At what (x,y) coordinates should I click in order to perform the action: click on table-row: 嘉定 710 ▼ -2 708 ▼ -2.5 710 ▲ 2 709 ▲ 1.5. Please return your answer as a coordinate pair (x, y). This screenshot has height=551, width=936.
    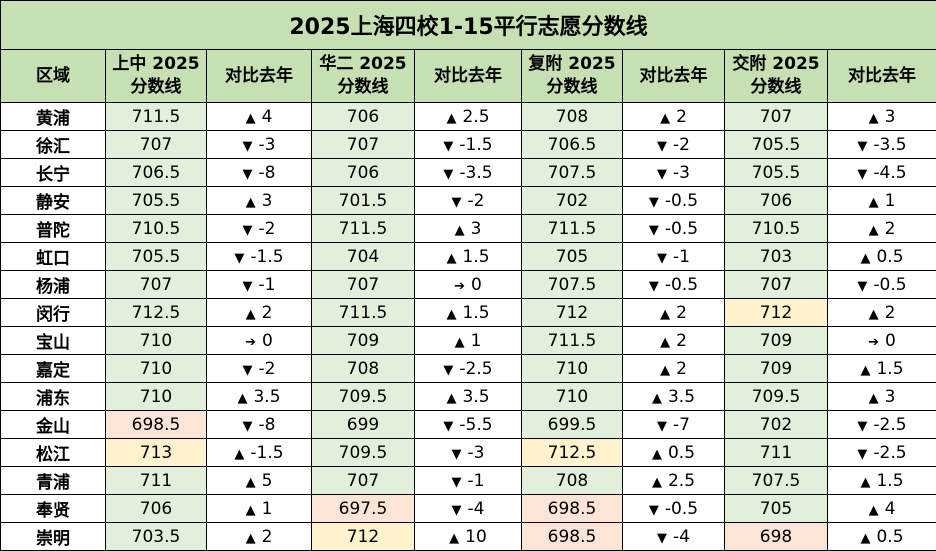
    Looking at the image, I should click on (468, 368).